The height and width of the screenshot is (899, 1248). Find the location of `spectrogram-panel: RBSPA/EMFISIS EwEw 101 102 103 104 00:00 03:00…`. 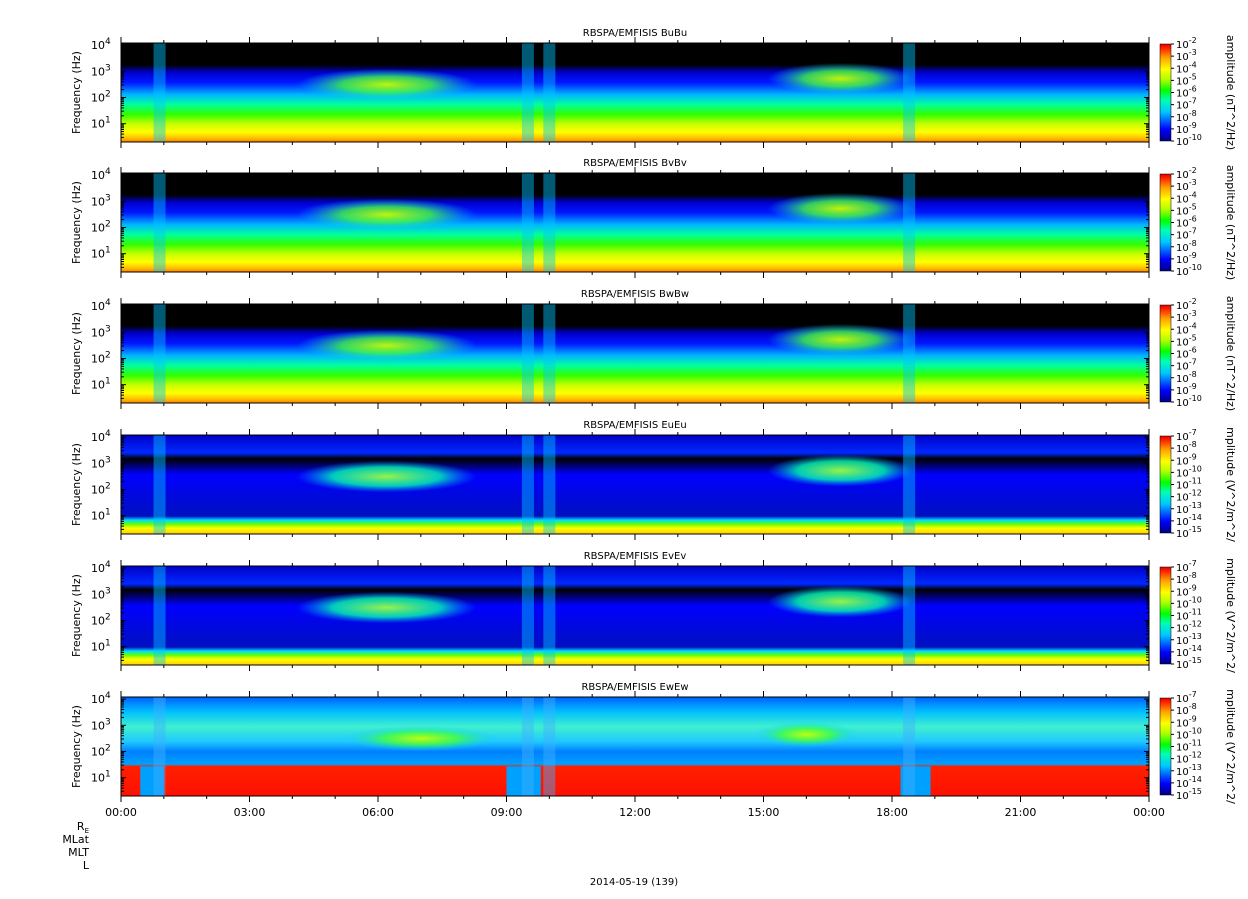

spectrogram-panel: RBSPA/EMFISIS EwEw 101 102 103 104 00:00 03:00… is located at coordinates (653, 750).